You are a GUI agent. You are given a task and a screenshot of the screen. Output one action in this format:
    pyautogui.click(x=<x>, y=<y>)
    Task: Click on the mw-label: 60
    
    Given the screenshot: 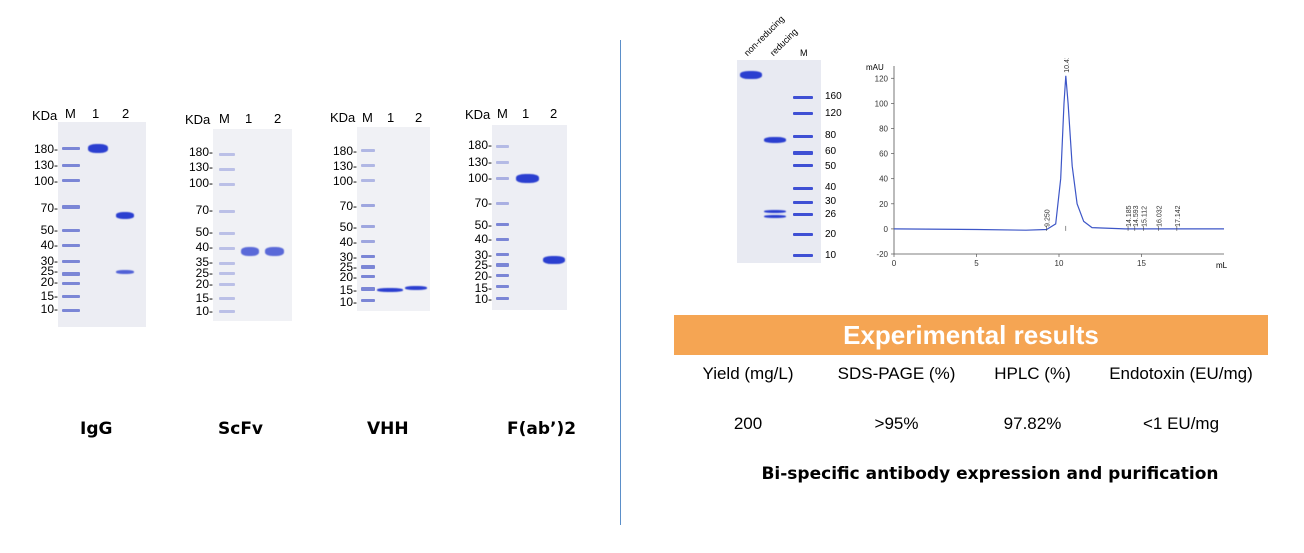 What is the action you would take?
    pyautogui.click(x=831, y=151)
    